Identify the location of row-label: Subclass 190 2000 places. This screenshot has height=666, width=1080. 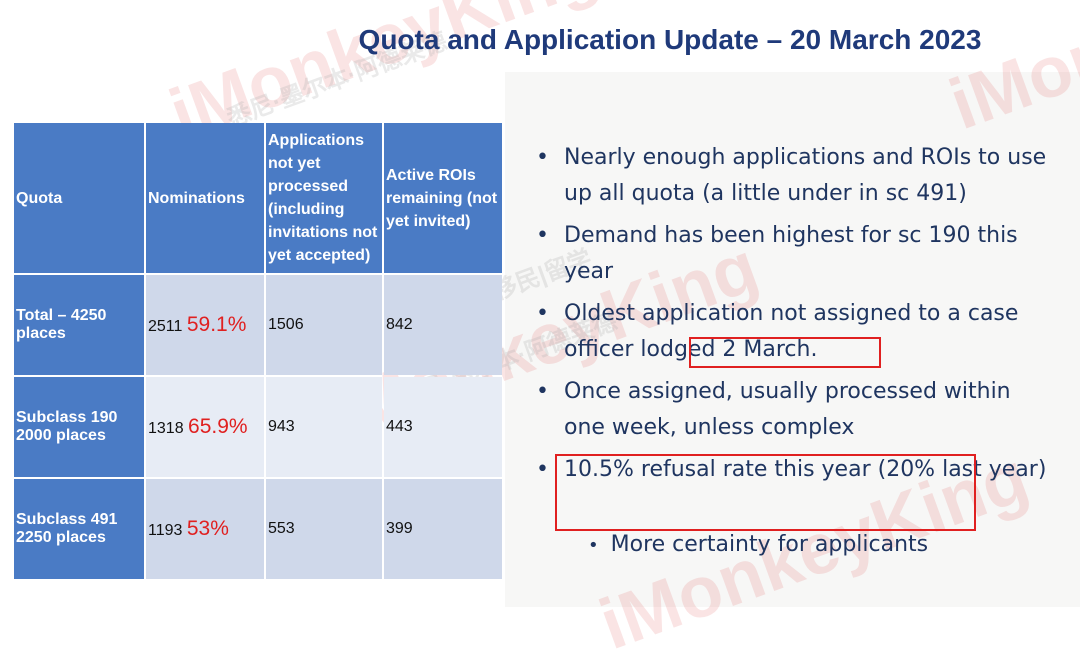
(79, 427).